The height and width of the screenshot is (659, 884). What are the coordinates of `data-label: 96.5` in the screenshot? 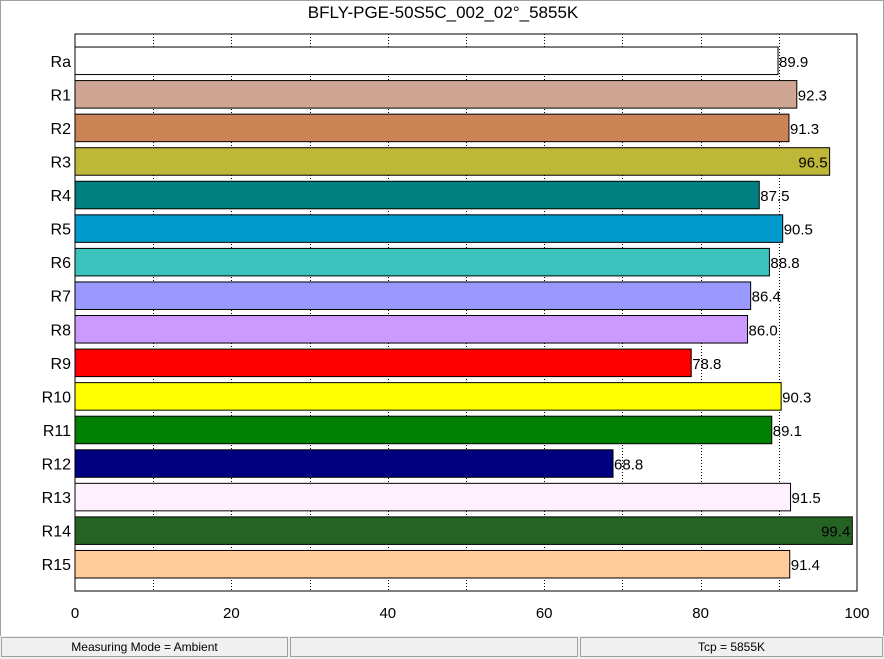 It's located at (812, 162).